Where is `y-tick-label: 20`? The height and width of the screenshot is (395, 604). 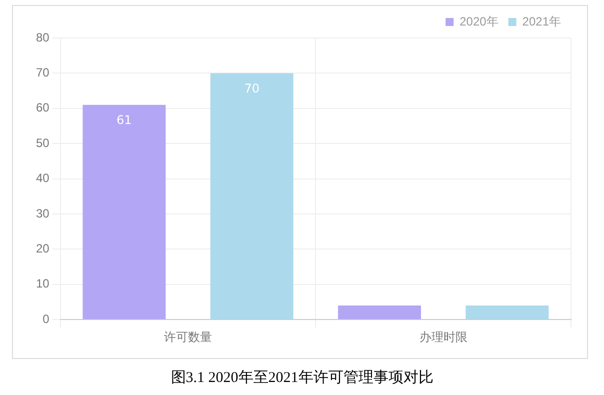 y-tick-label: 20 is located at coordinates (43, 249).